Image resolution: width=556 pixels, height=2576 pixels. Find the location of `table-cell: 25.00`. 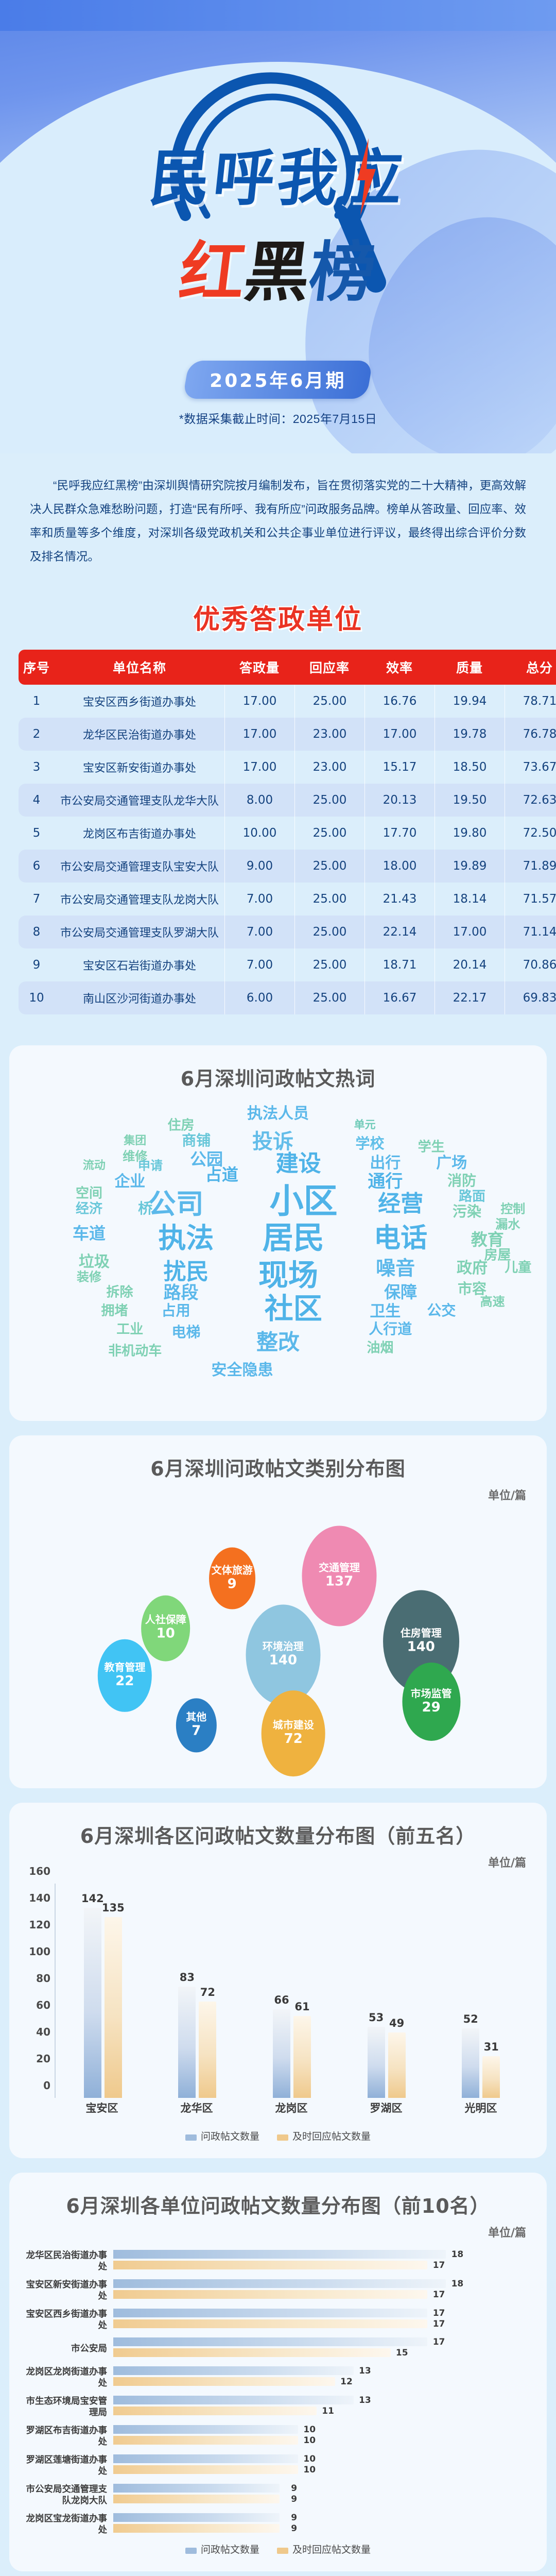

table-cell: 25.00 is located at coordinates (329, 800).